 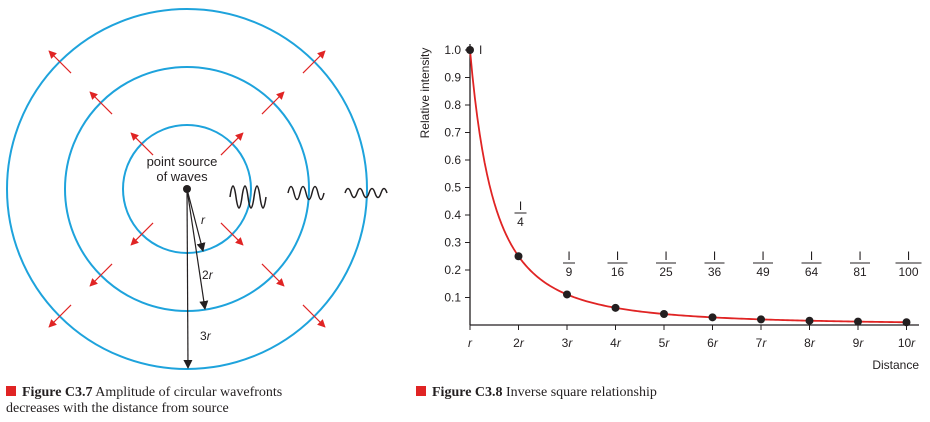 What do you see at coordinates (208, 275) in the screenshot?
I see `radius-label-2r: 2r` at bounding box center [208, 275].